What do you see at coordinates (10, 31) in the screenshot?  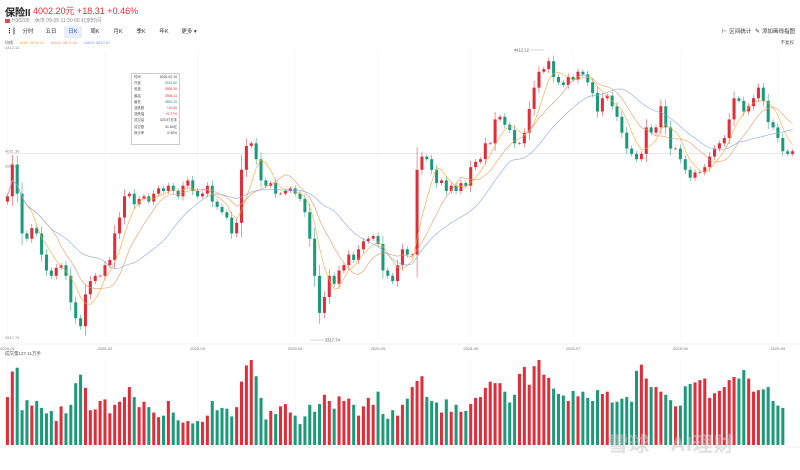 I see `chart-toggle-icon: ⋮|` at bounding box center [10, 31].